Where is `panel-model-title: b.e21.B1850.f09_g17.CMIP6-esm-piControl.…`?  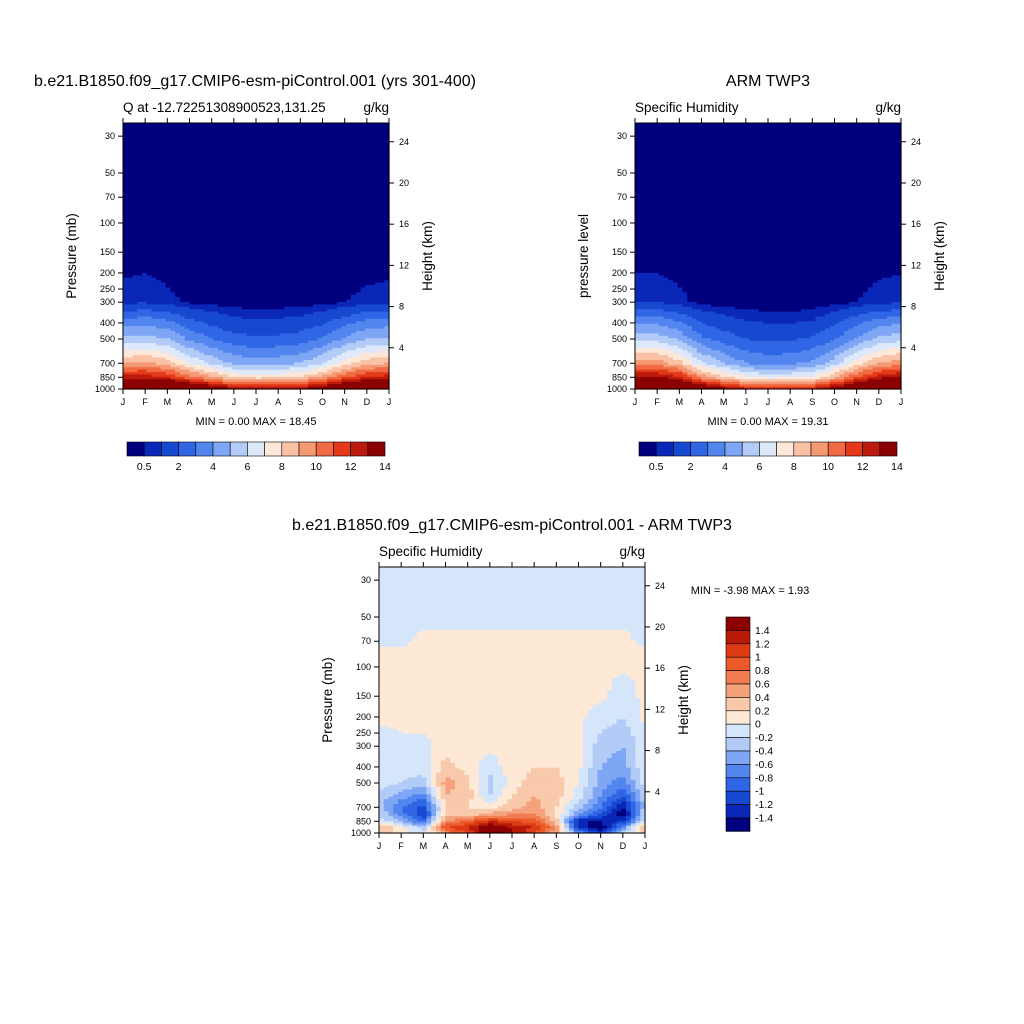 panel-model-title: b.e21.B1850.f09_g17.CMIP6-esm-piControl.… is located at coordinates (255, 81).